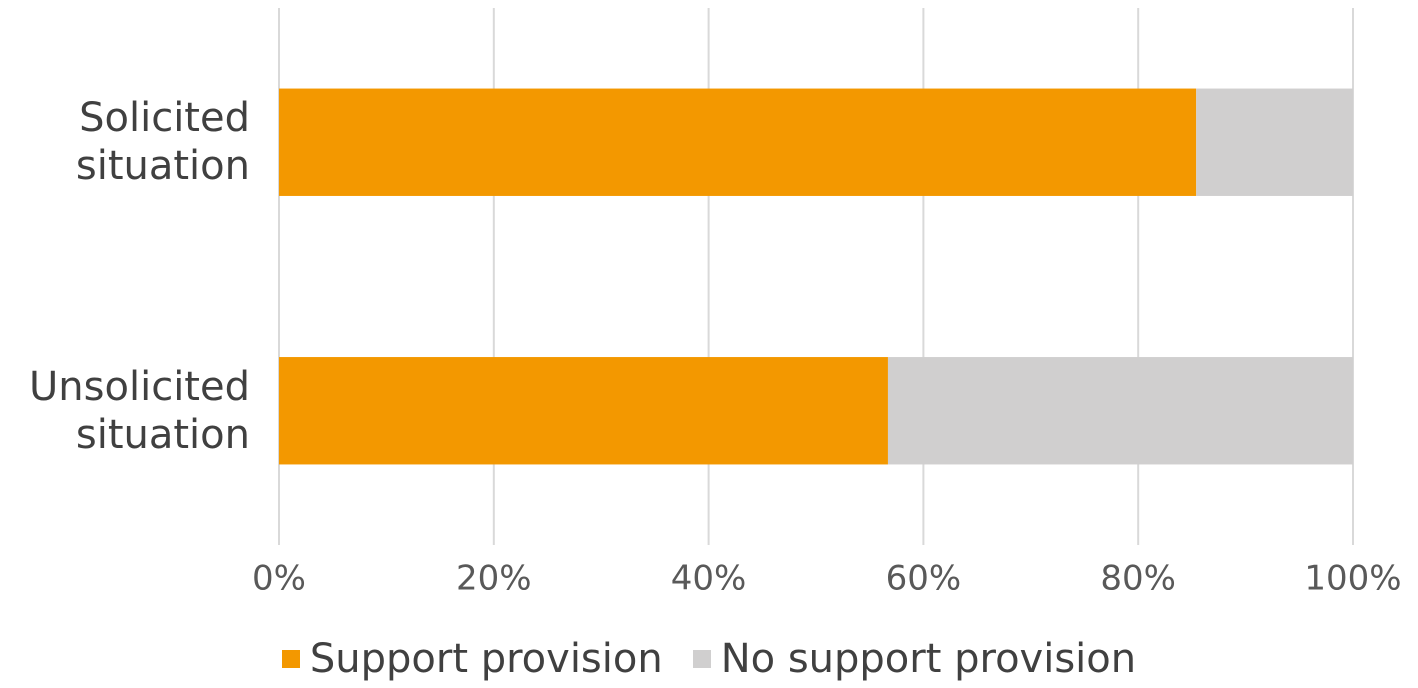  I want to click on legend-item: Support provision, so click(472, 659).